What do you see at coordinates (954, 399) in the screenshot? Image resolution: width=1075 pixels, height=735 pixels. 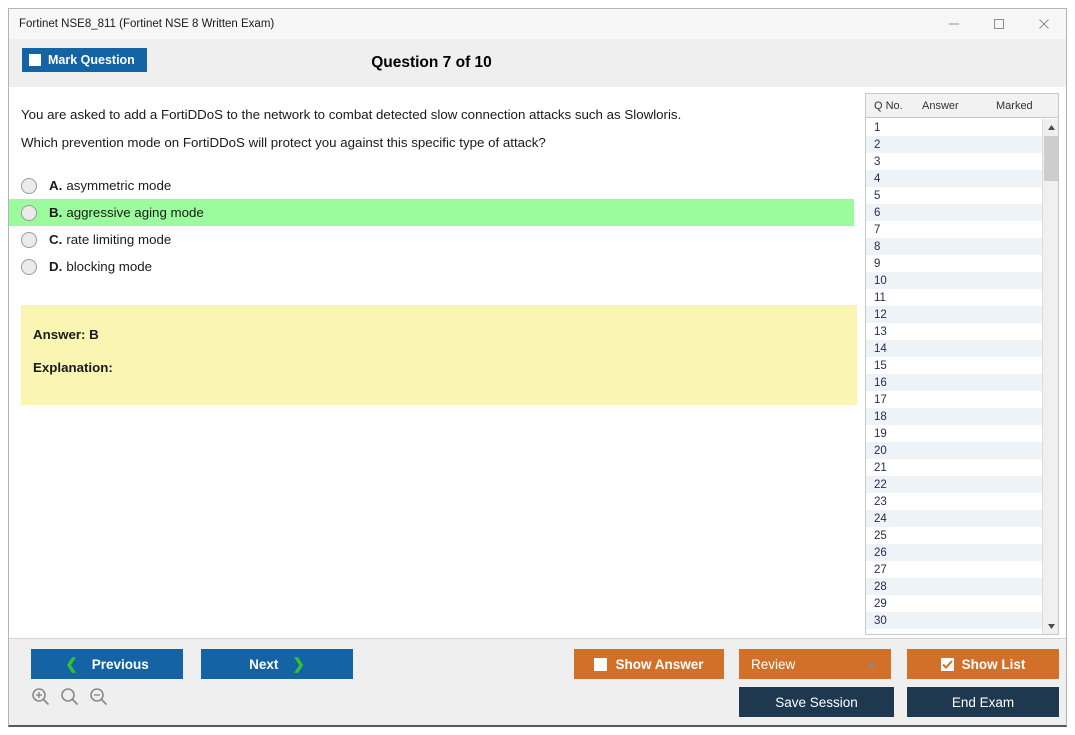 I see `table-row: 17` at bounding box center [954, 399].